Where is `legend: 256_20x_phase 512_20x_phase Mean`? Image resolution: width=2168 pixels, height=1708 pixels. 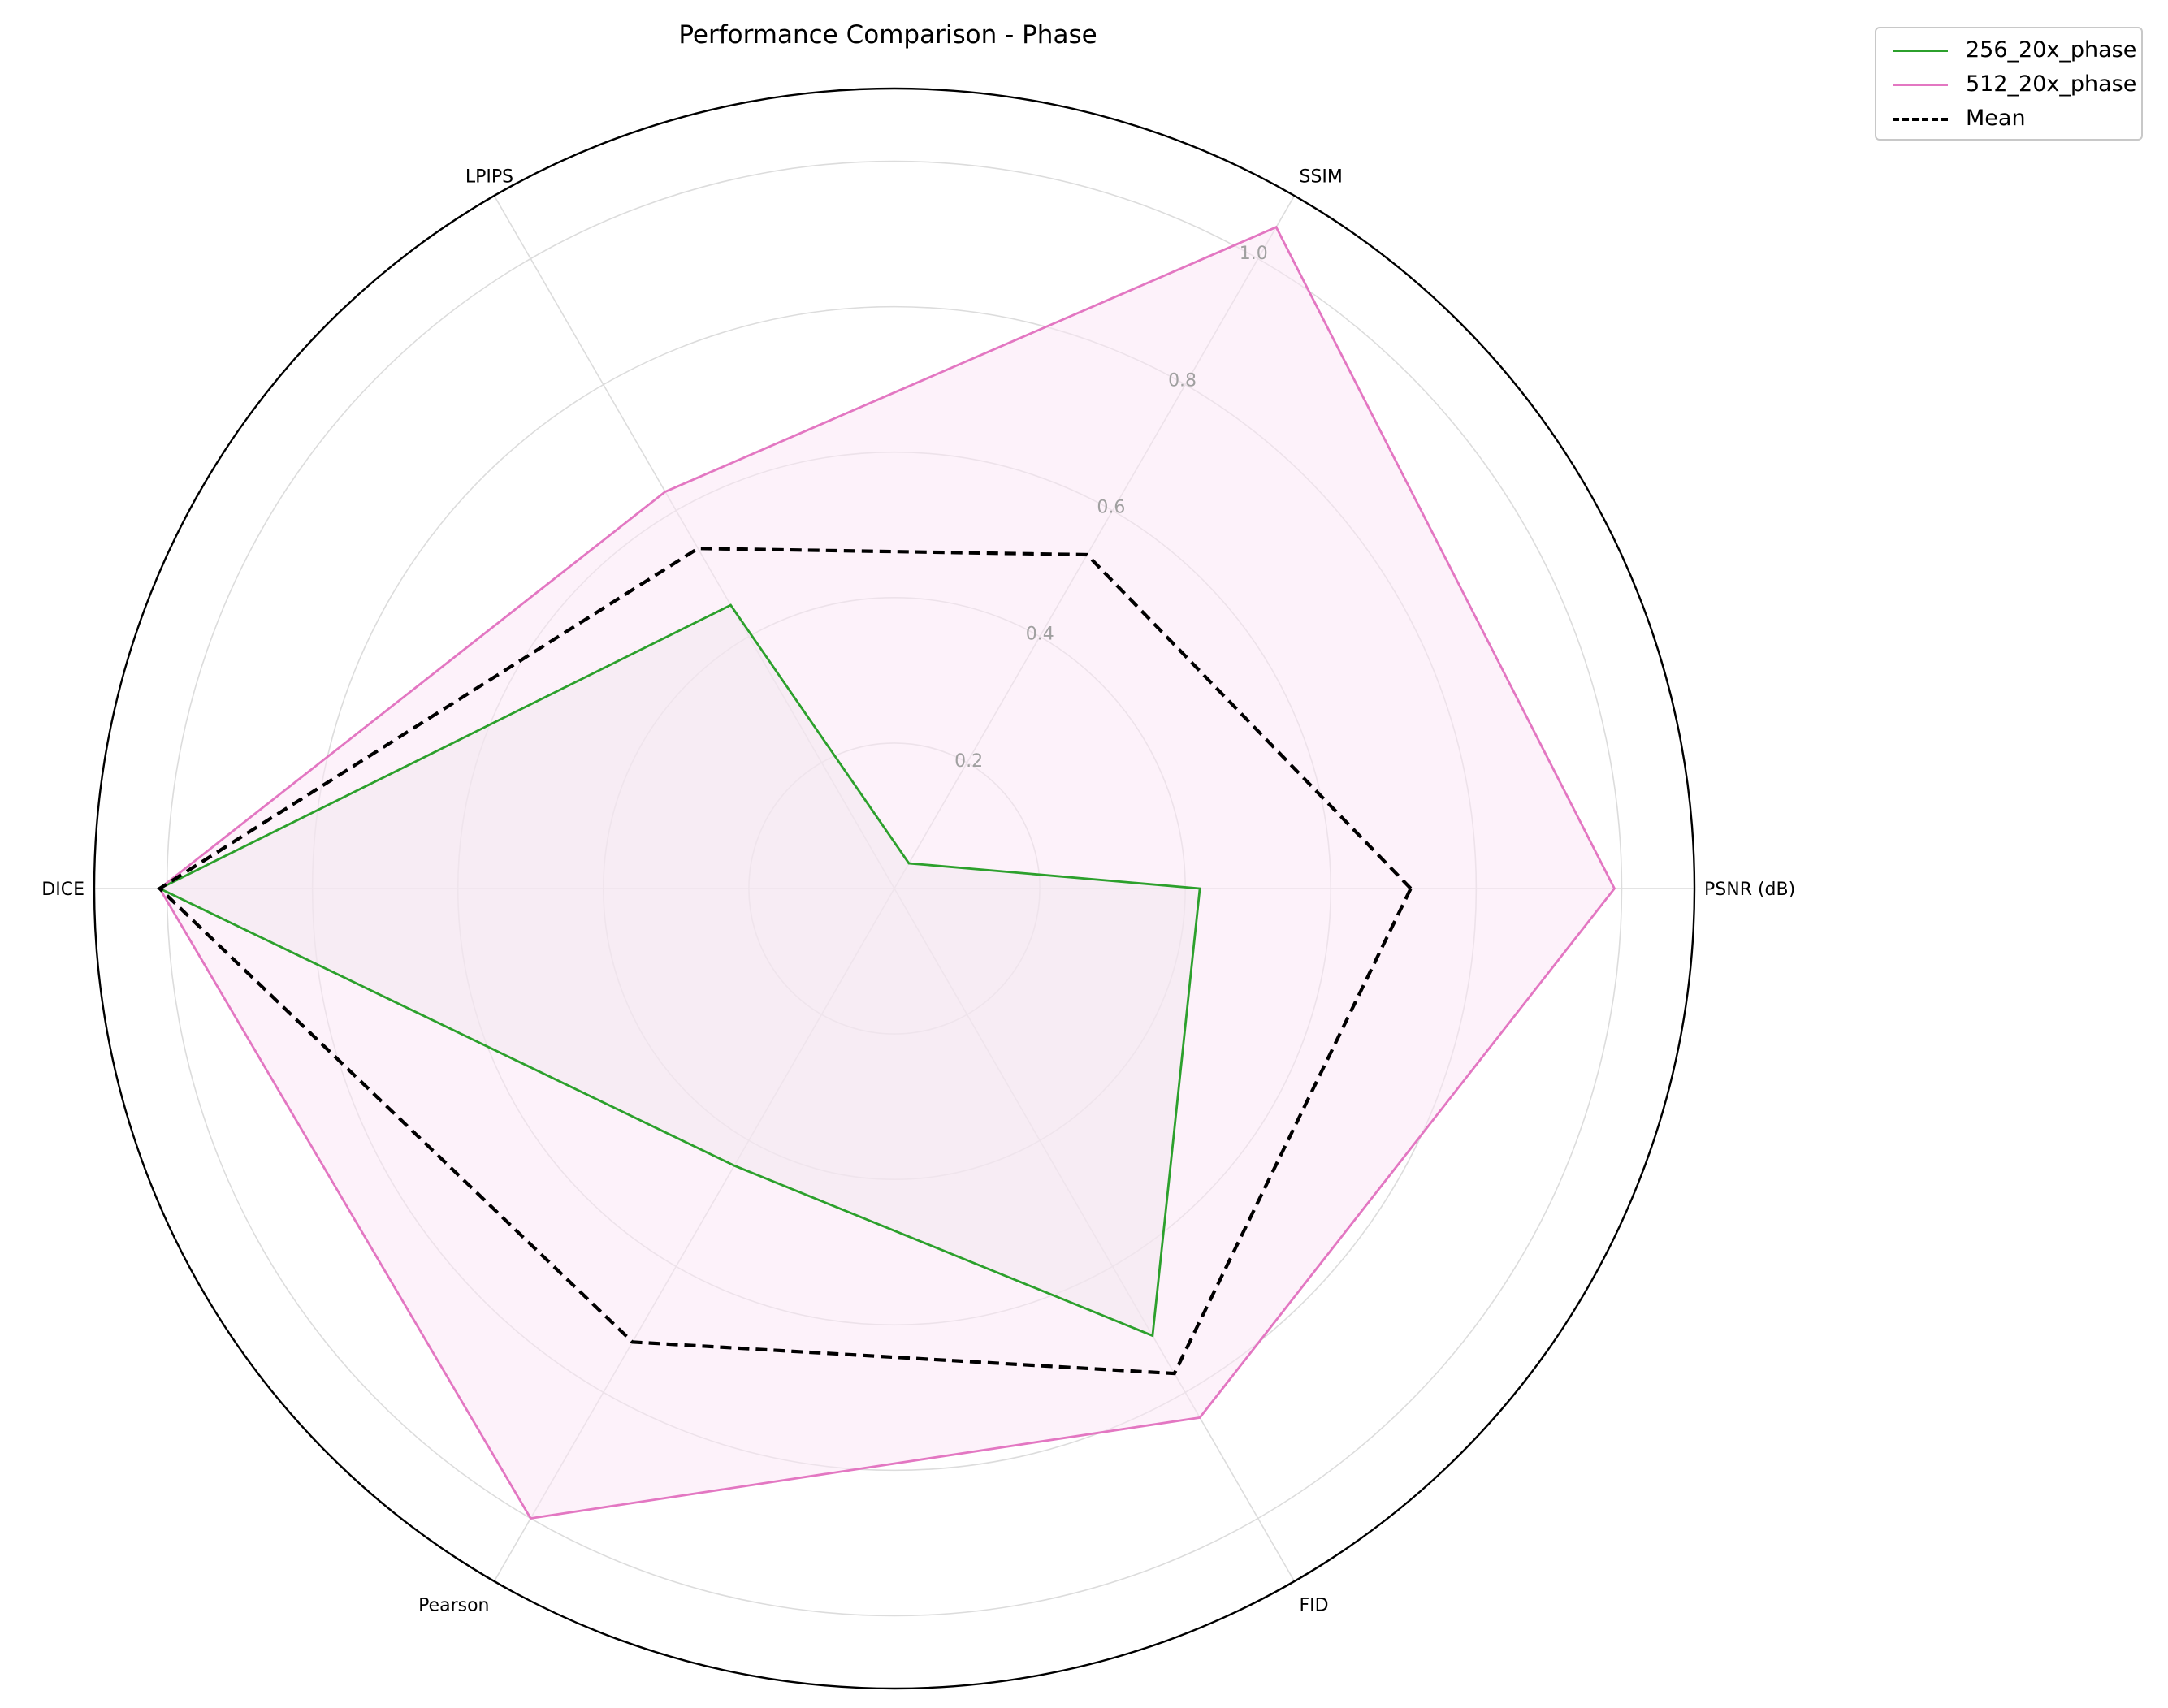 legend: 256_20x_phase 512_20x_phase Mean is located at coordinates (2009, 84).